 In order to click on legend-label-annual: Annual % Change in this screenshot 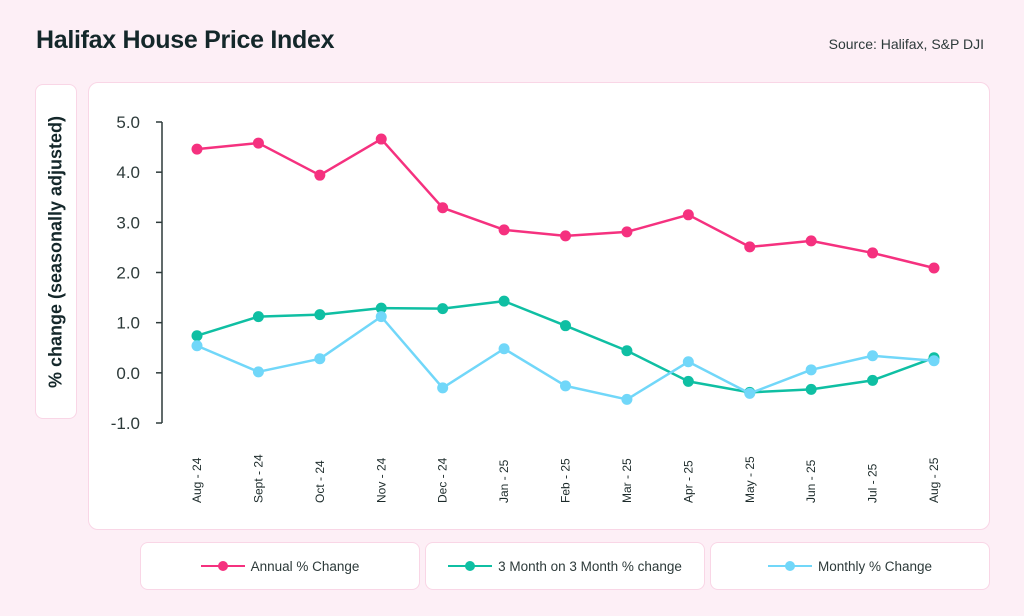, I will do `click(305, 566)`.